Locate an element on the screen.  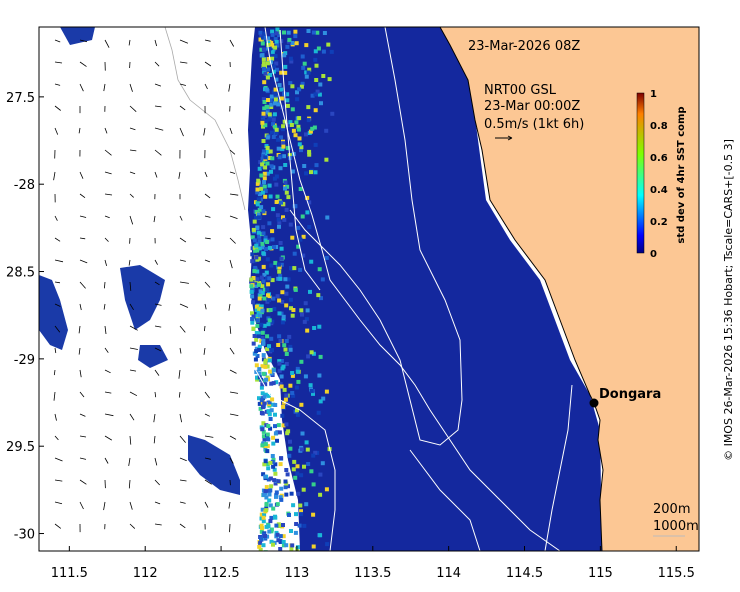
lon-tick-label: 112.5 is located at coordinates (220, 573).